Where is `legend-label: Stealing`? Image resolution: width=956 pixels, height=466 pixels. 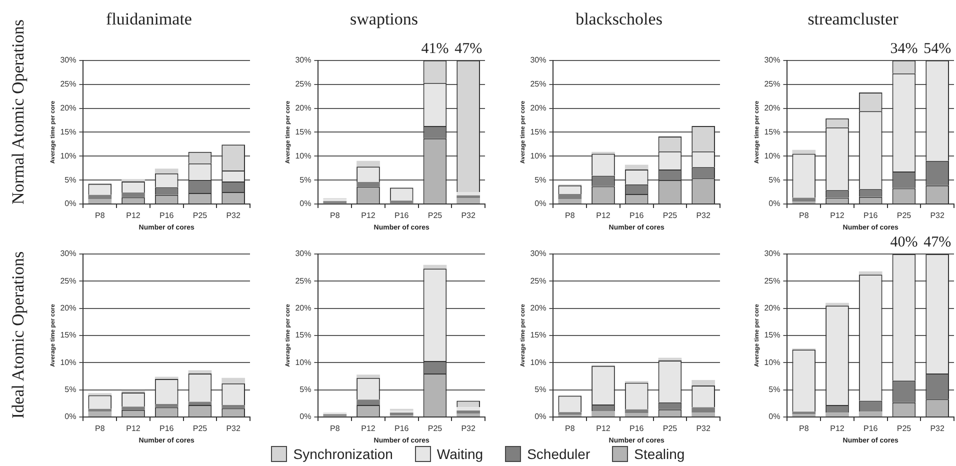
legend-label: Stealing is located at coordinates (659, 454).